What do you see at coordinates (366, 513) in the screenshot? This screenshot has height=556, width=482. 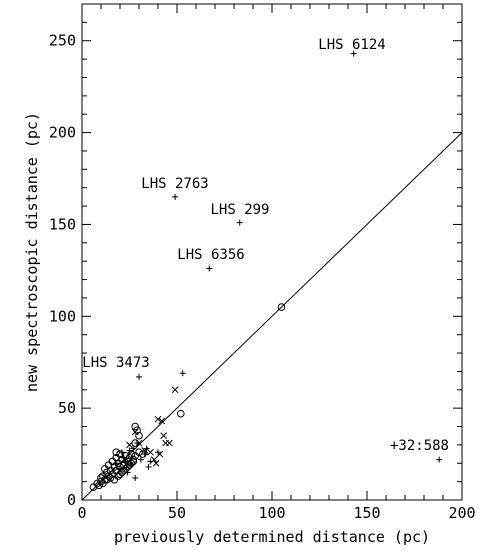 I see `x-tick-label: 150` at bounding box center [366, 513].